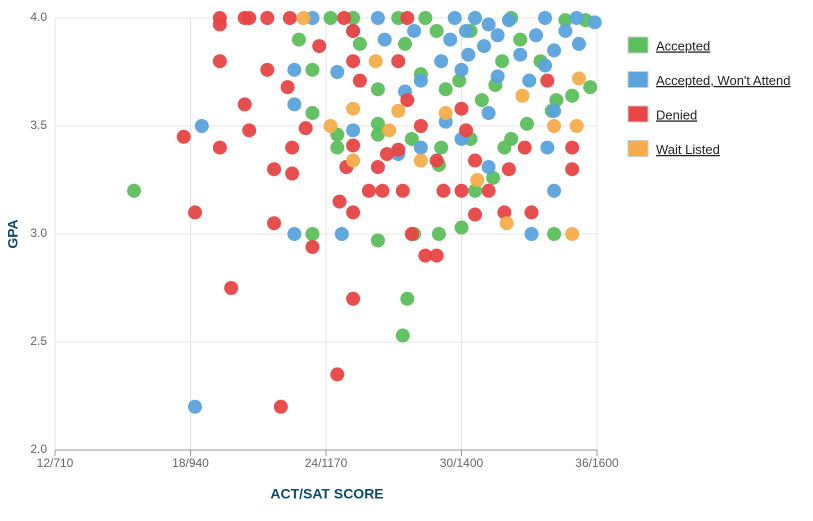  I want to click on legend-label: Accepted, Won't Attend, so click(723, 80).